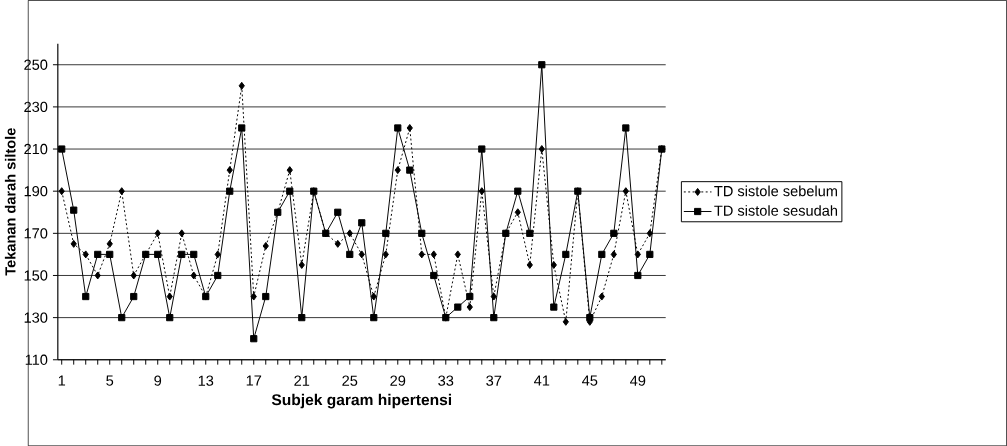 The image size is (1007, 446). What do you see at coordinates (36, 191) in the screenshot?
I see `y-tick-label: 190` at bounding box center [36, 191].